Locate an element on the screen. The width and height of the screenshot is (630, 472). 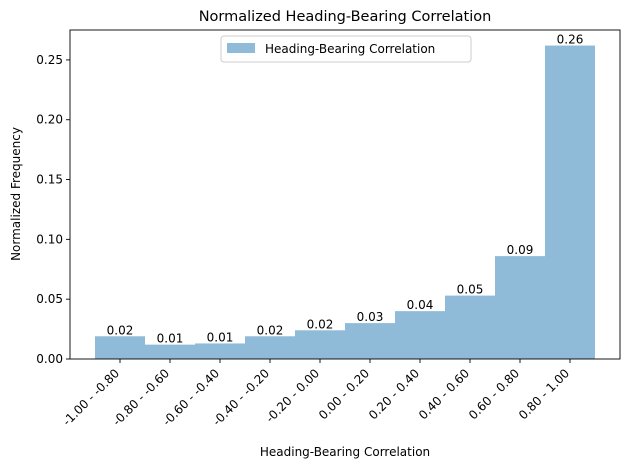
legend-swatch is located at coordinates (241, 48).